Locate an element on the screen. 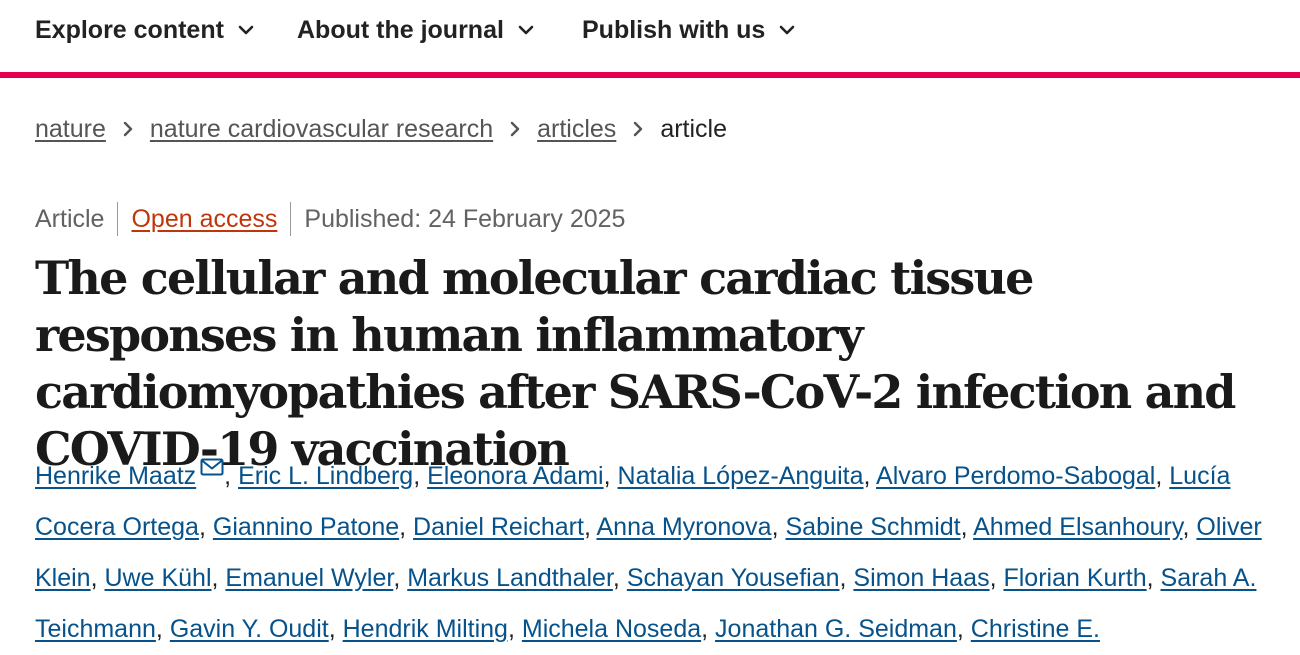 This screenshot has width=1300, height=655. author-link: Henrike Maatz is located at coordinates (116, 476).